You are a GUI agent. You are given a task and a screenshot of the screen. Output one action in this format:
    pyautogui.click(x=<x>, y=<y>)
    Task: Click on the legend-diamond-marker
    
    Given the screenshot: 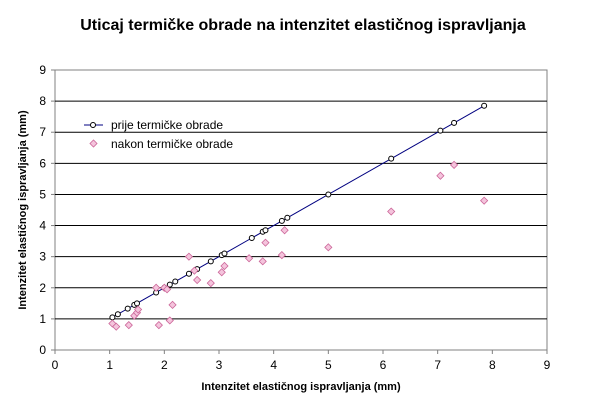 What is the action you would take?
    pyautogui.click(x=93, y=143)
    